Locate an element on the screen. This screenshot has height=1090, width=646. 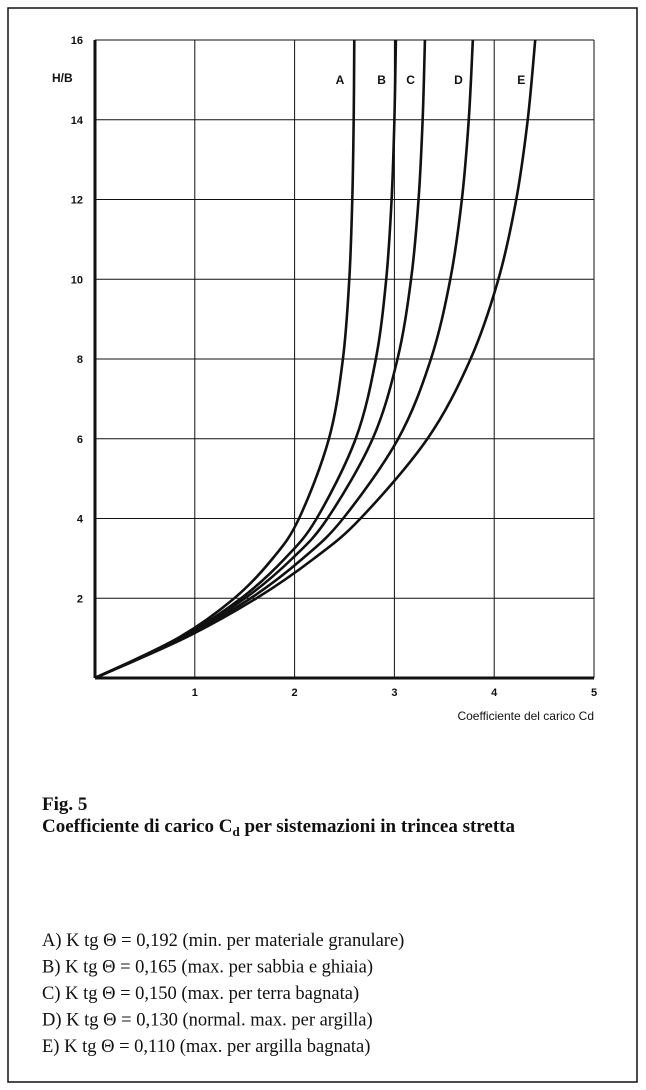
caption-subscript: d is located at coordinates (236, 831).